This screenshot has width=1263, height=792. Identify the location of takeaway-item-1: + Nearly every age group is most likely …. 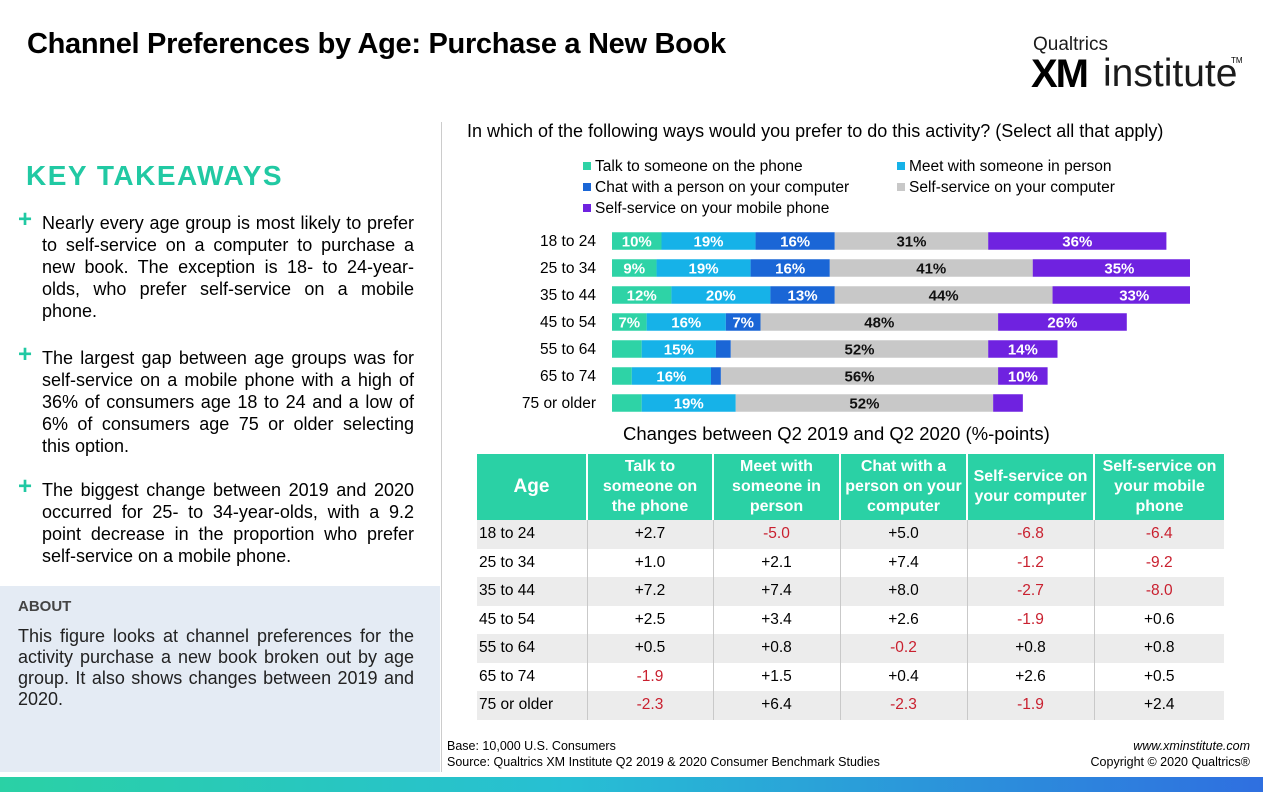
(216, 265).